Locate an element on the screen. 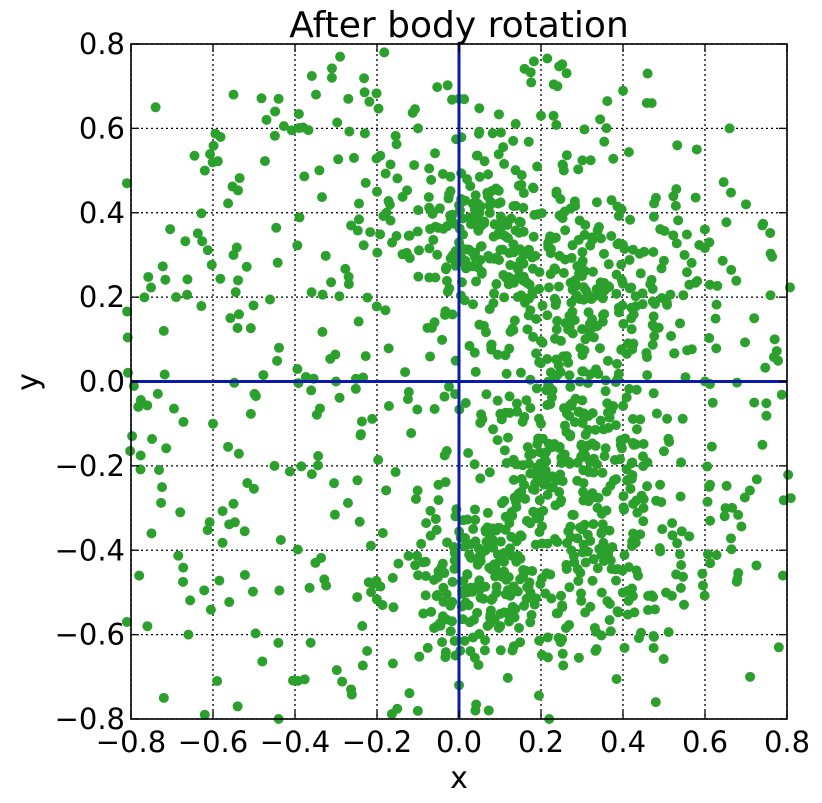 This screenshot has width=822, height=803. x-tick-label: −0.4 is located at coordinates (295, 742).